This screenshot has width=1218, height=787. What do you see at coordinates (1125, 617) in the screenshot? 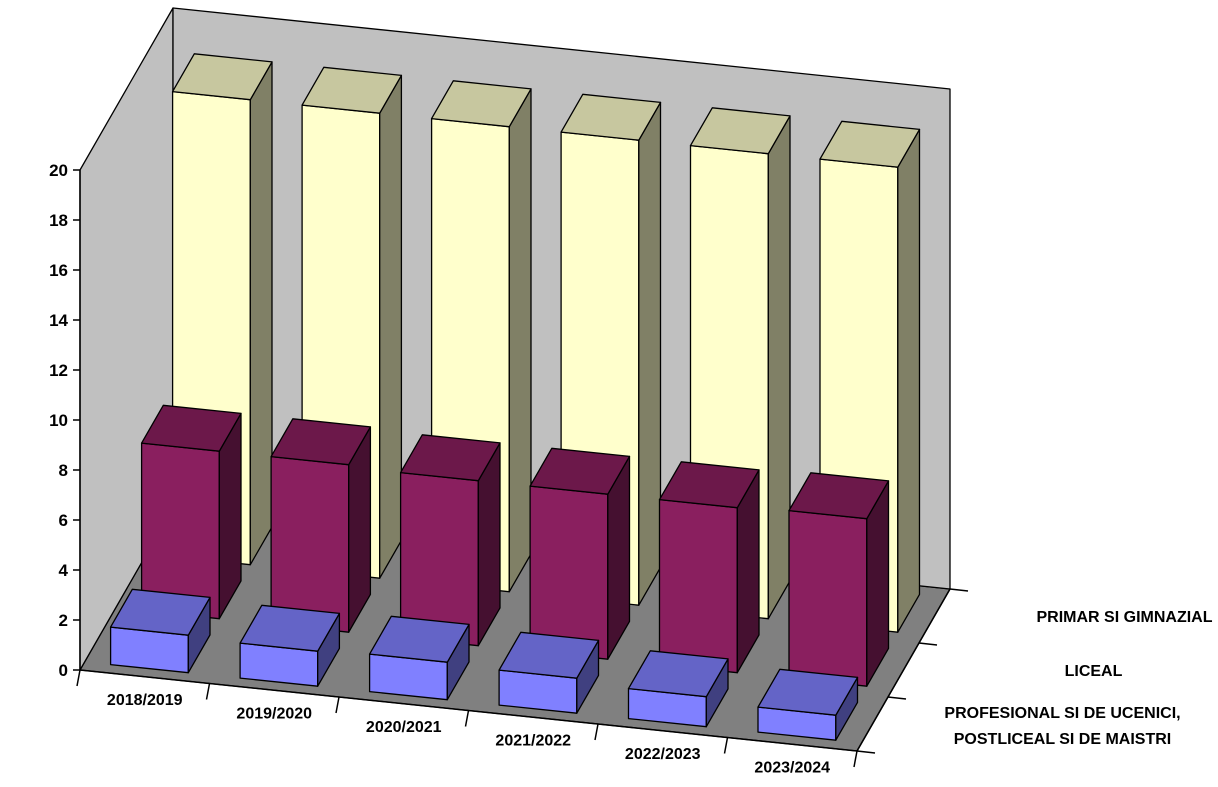
I see `series-label: PRIMAR SI GIMNAZIAL` at bounding box center [1125, 617].